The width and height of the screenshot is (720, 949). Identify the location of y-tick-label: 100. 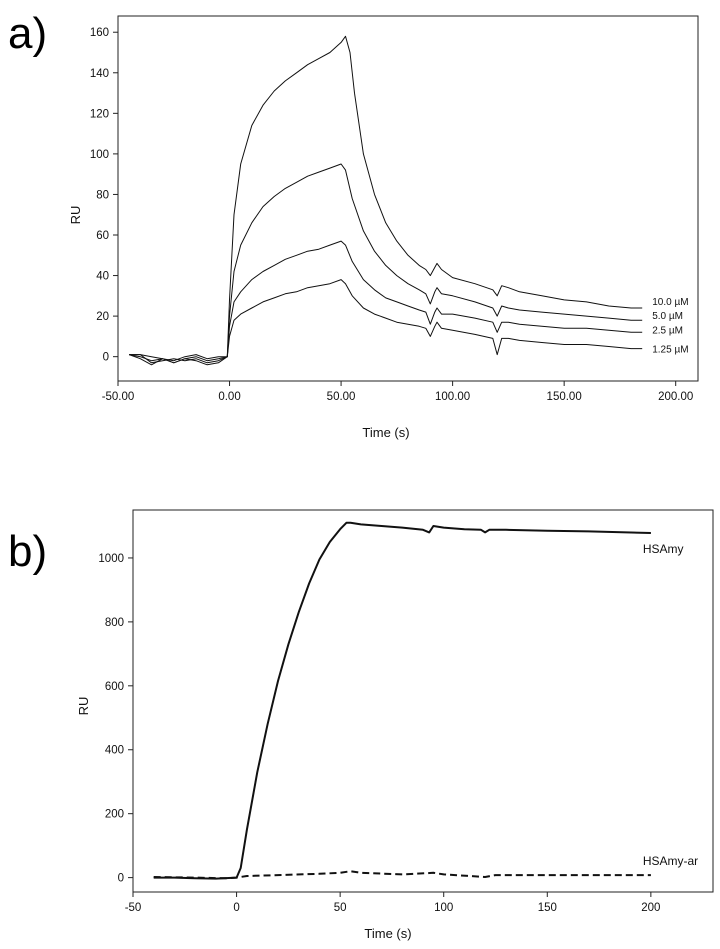
(99, 155).